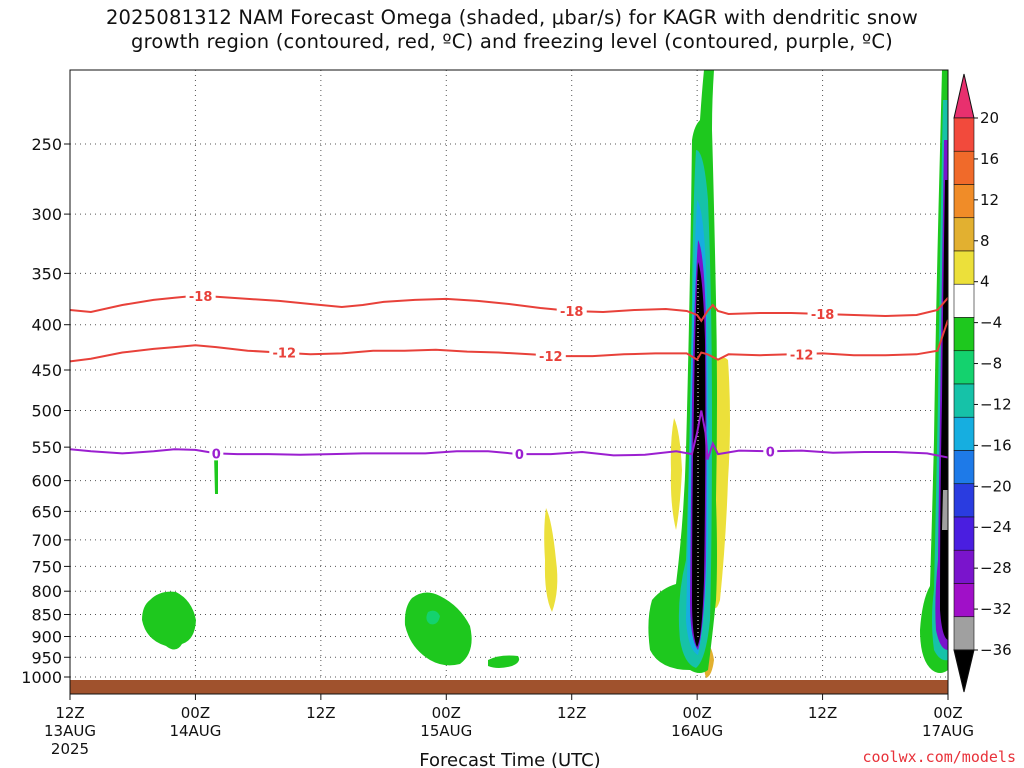 The width and height of the screenshot is (1024, 768). Describe the element at coordinates (446, 713) in the screenshot. I see `x-tick-label-3: 00Z` at that location.